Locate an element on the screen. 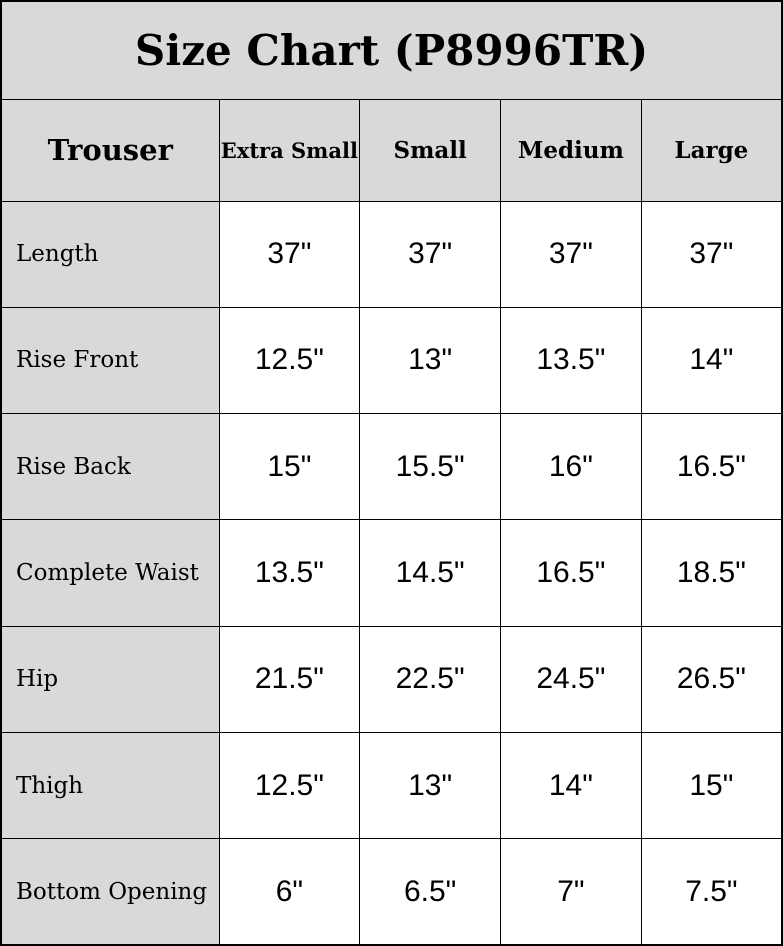 This screenshot has width=783, height=946. cell-bottom-opening-extra-small: 6" is located at coordinates (289, 892).